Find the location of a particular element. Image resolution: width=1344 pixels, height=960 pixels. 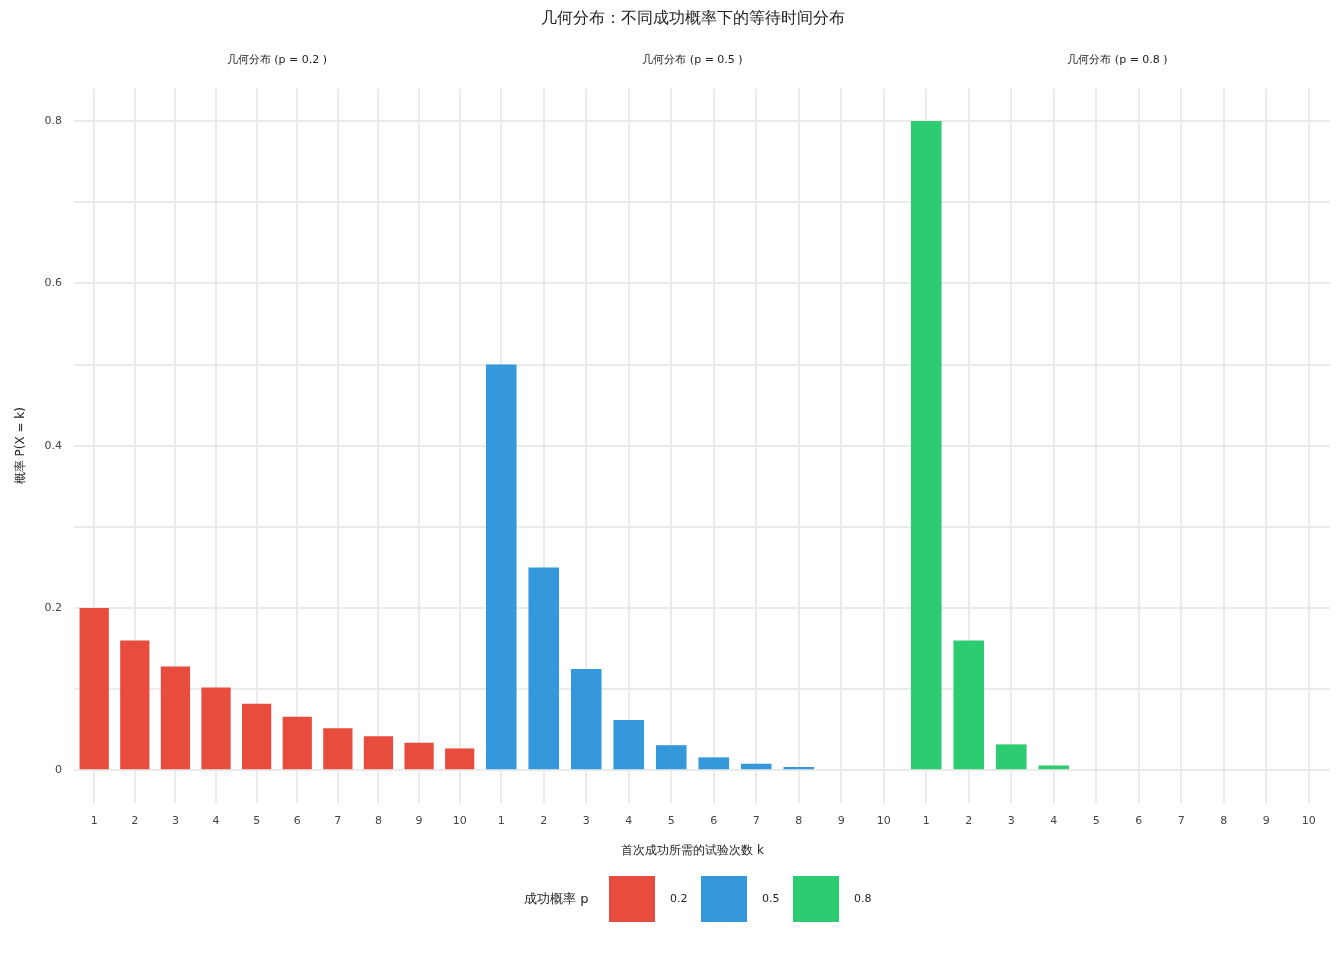

text: 0.2 is located at coordinates (679, 898).